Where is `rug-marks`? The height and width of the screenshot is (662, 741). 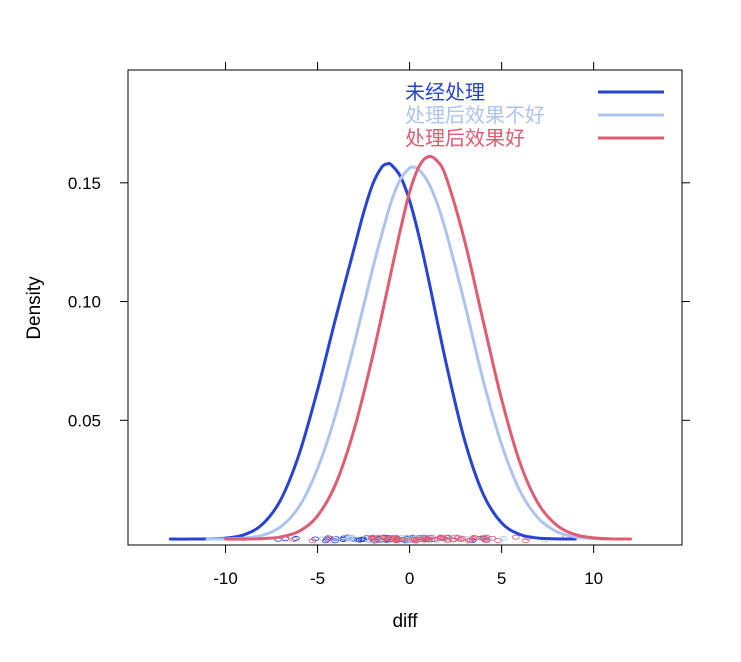
rug-marks is located at coordinates (405, 539).